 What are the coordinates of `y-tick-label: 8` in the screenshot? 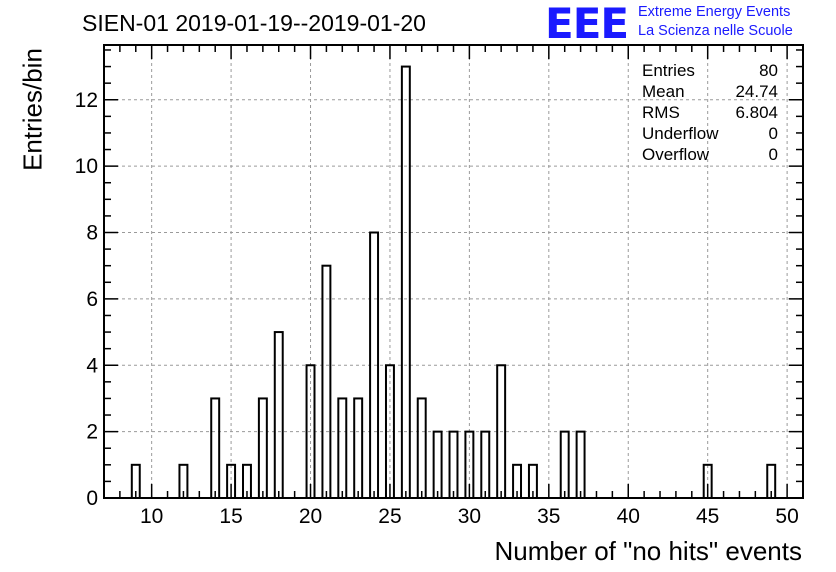 It's located at (92, 233).